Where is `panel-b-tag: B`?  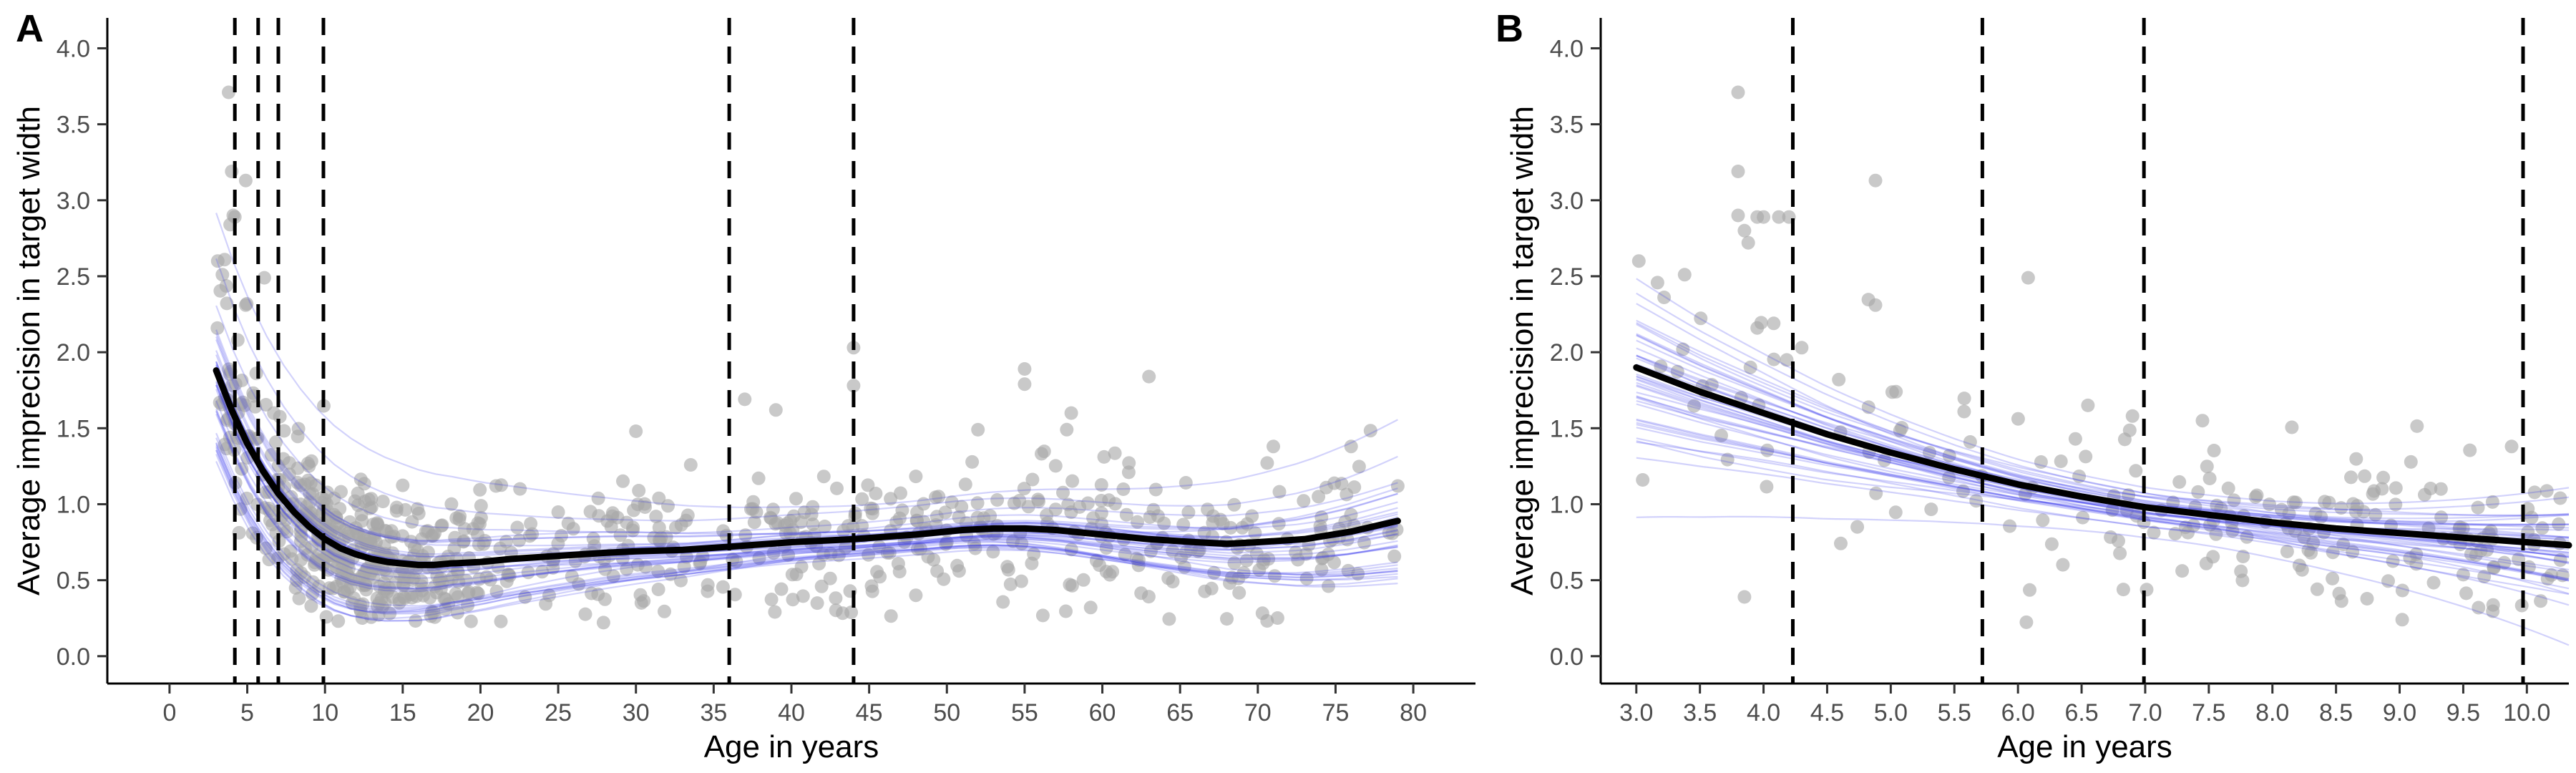
panel-b-tag: B is located at coordinates (1509, 29).